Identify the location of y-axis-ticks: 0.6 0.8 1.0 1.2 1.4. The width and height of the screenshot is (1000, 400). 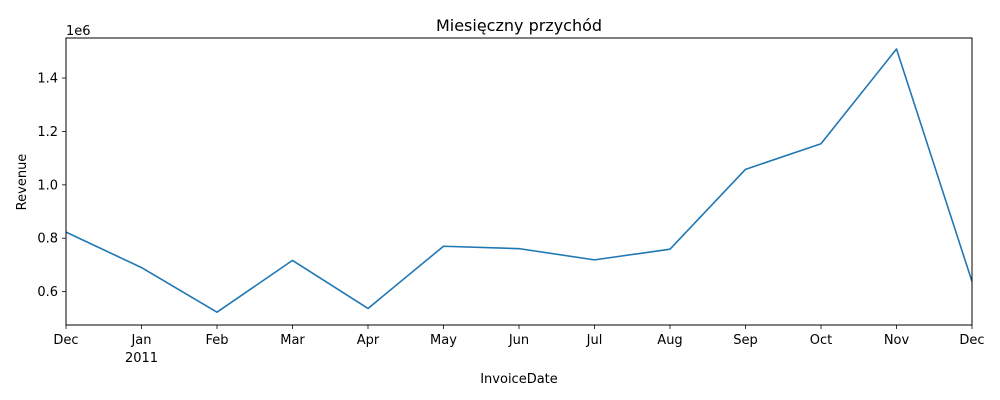
(51, 186).